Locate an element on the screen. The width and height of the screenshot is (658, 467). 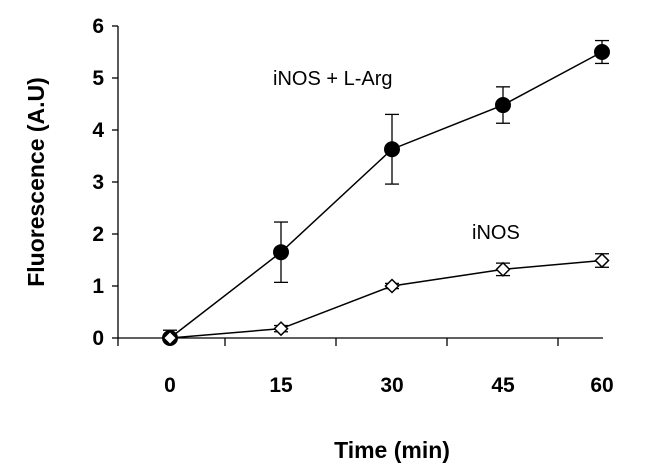
series-label-inos-larg: iNOS + L-Arg is located at coordinates (332, 79).